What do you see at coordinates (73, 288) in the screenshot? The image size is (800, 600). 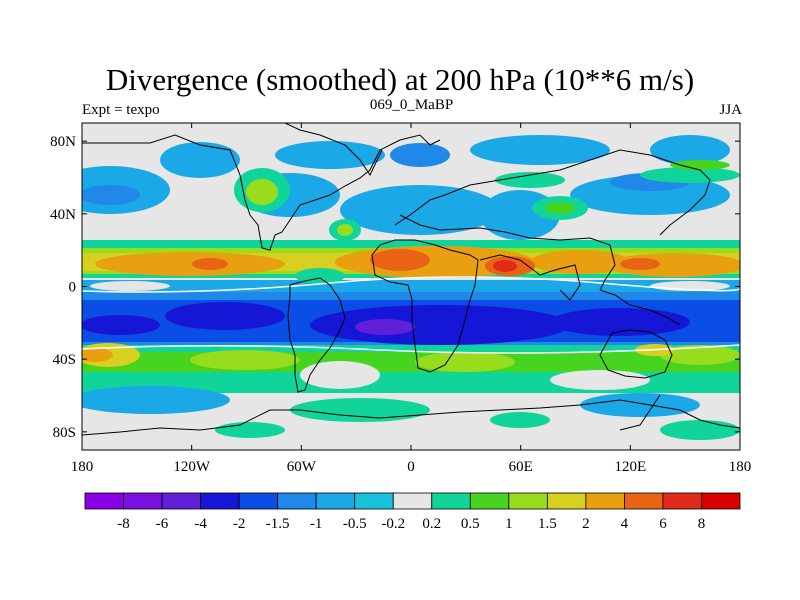 I see `y-tick-label: 0` at bounding box center [73, 288].